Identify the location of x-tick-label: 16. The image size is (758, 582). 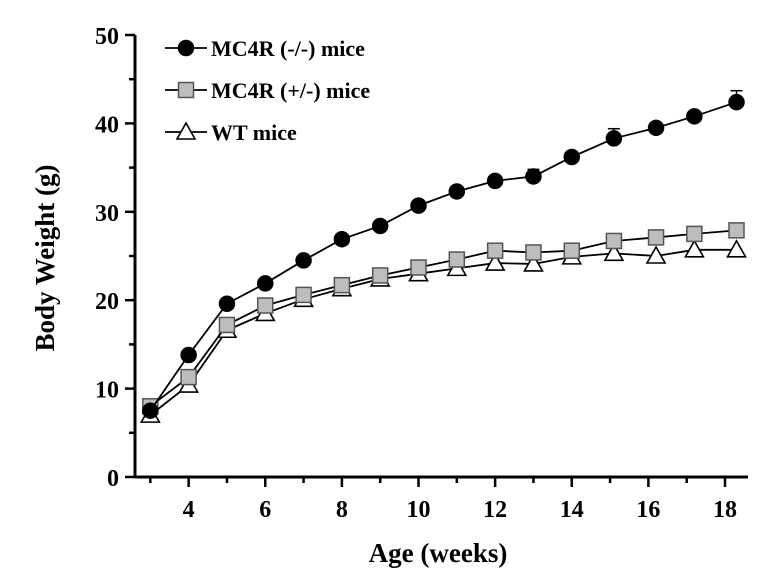
(648, 510).